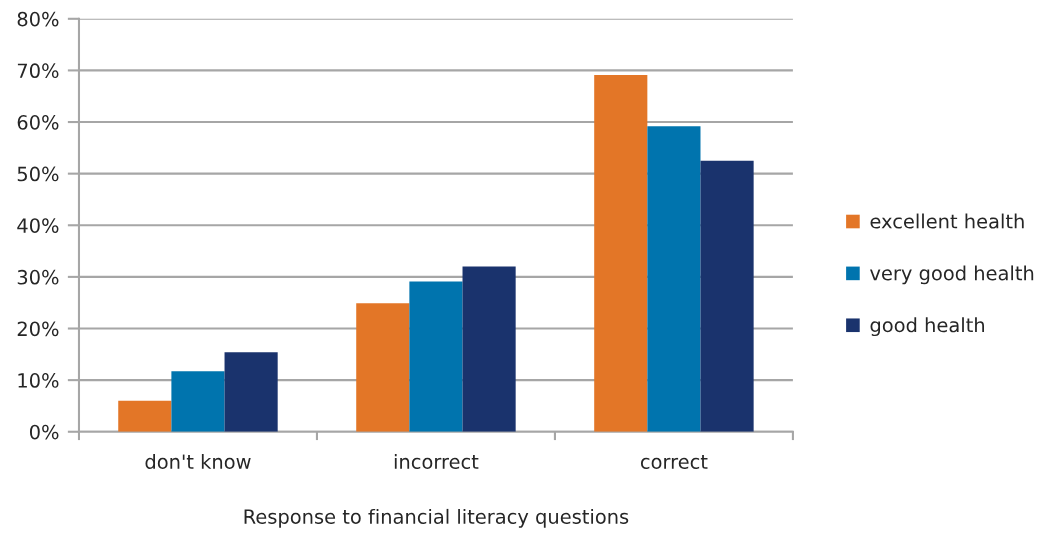  I want to click on x-tick-label: incorrect, so click(436, 461).